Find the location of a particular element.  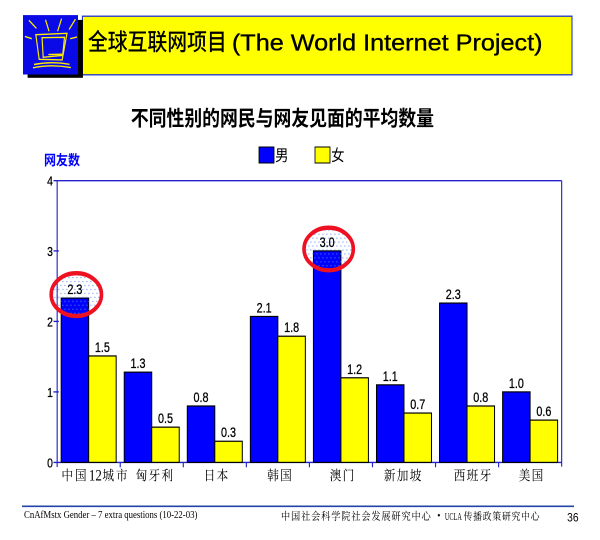

svg-text: 1.8 is located at coordinates (291, 327).